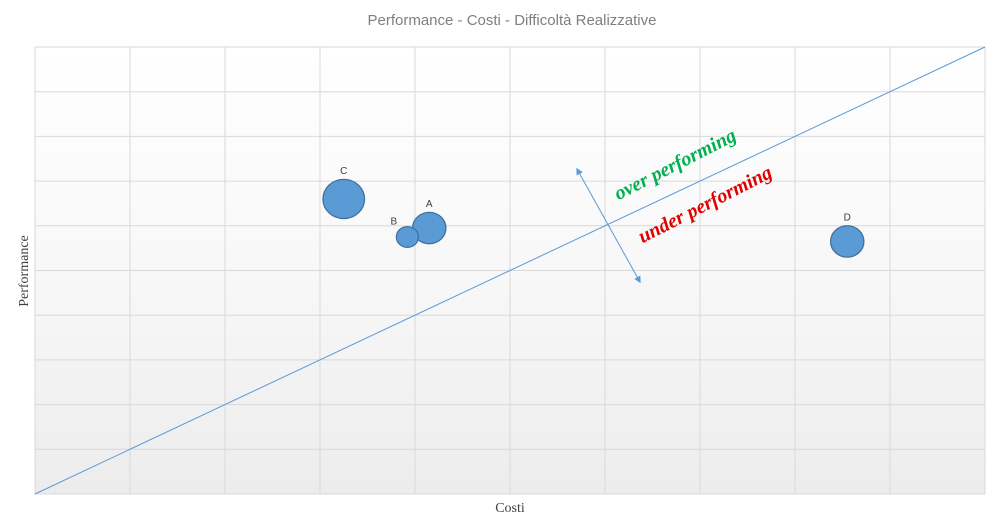 This screenshot has height=519, width=1004. Describe the element at coordinates (847, 241) in the screenshot. I see `bubble-d` at that location.